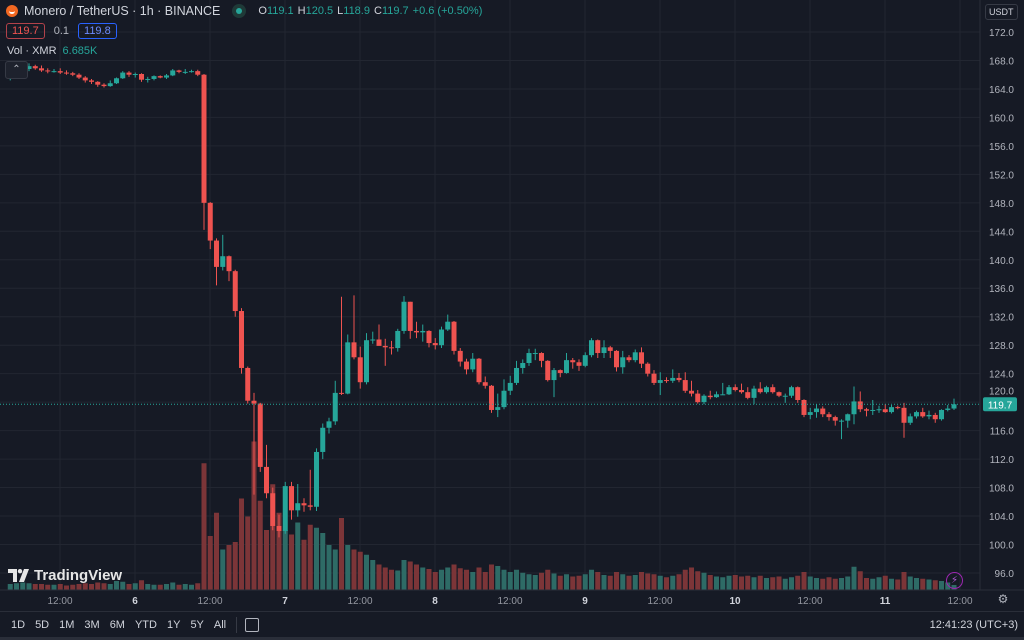  What do you see at coordinates (315, 11) in the screenshot?
I see `ohlc-high: H120.5` at bounding box center [315, 11].